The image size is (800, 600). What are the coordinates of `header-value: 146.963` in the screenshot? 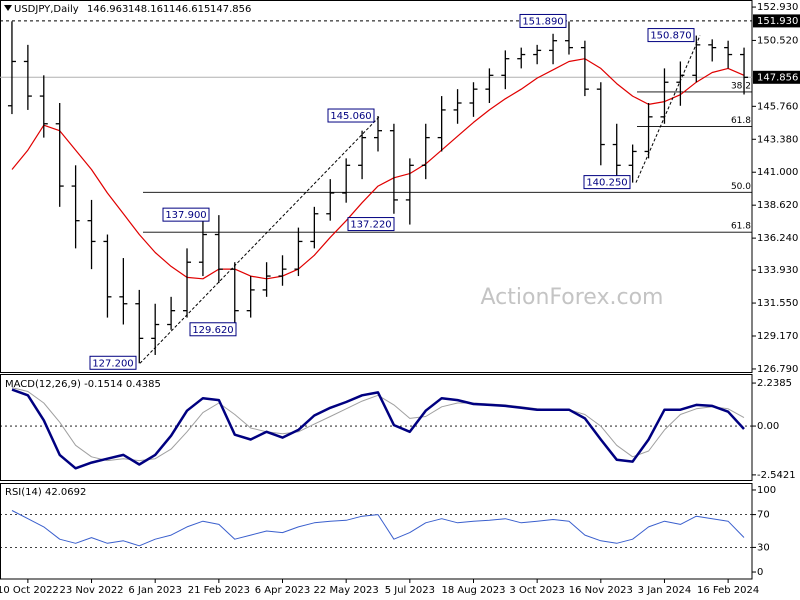 It's located at (107, 9).